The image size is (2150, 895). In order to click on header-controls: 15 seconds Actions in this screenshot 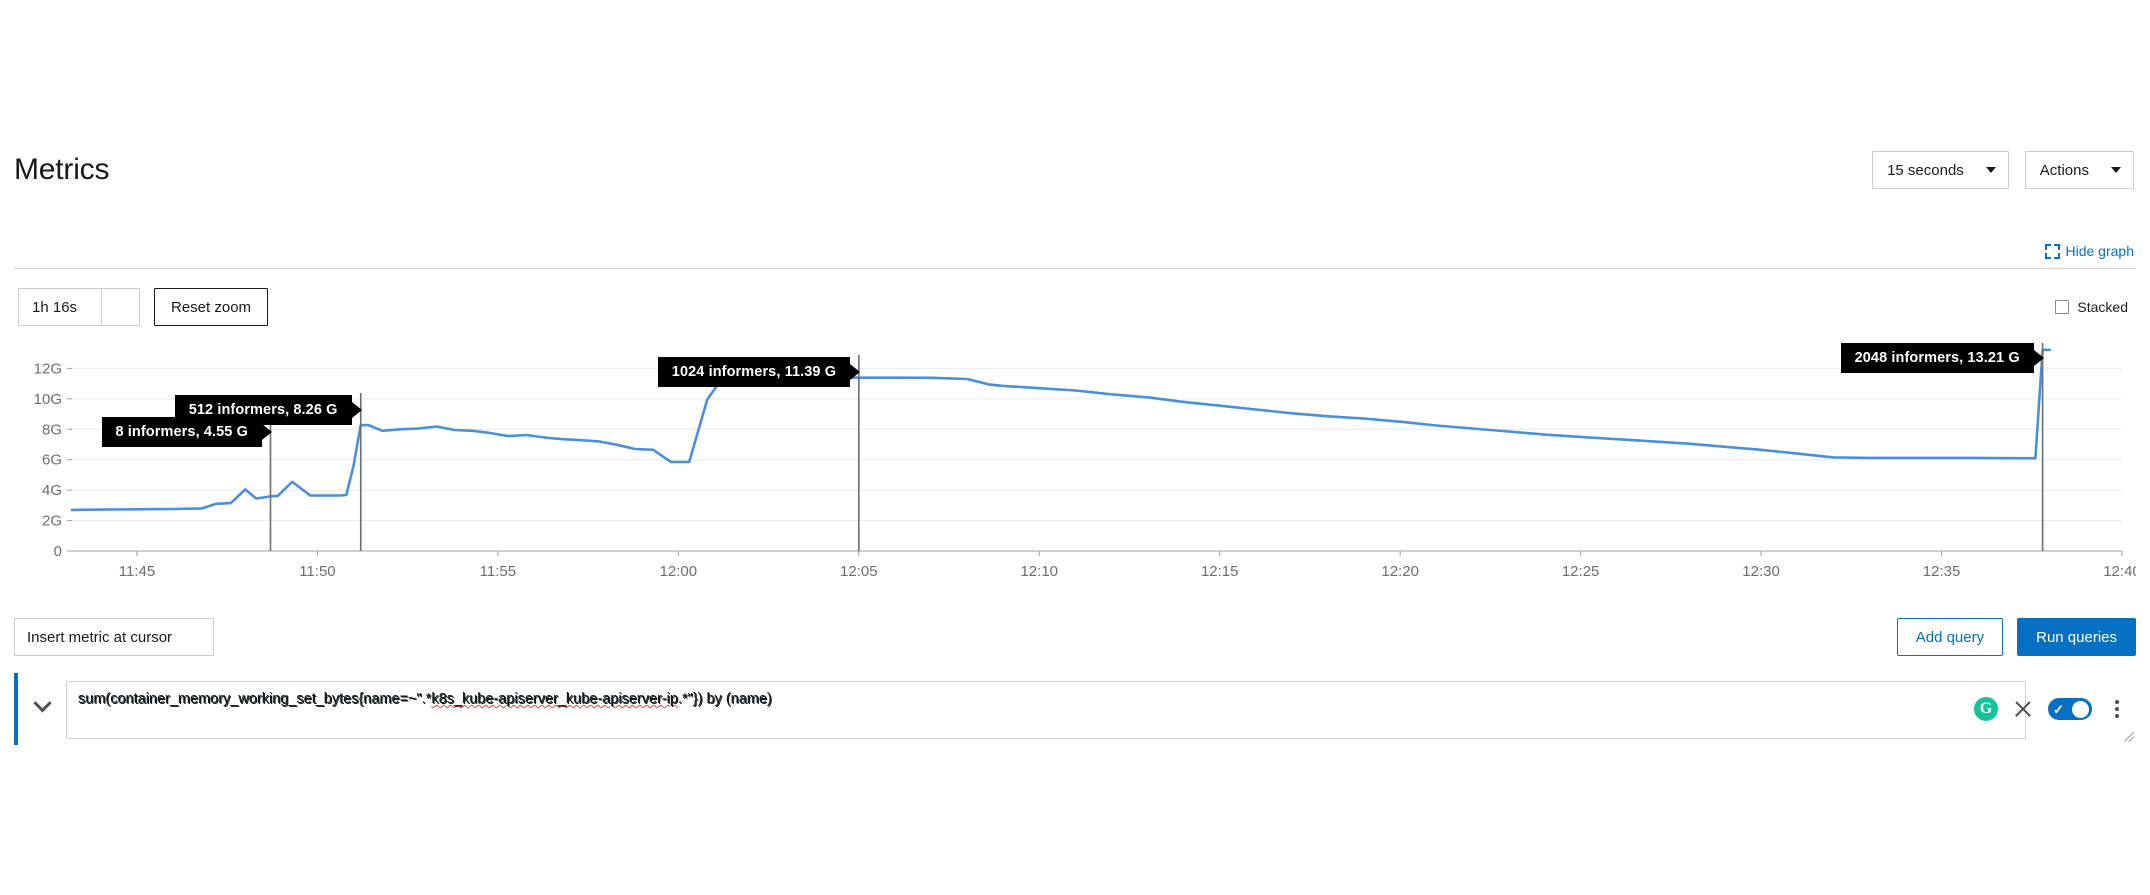, I will do `click(2003, 170)`.